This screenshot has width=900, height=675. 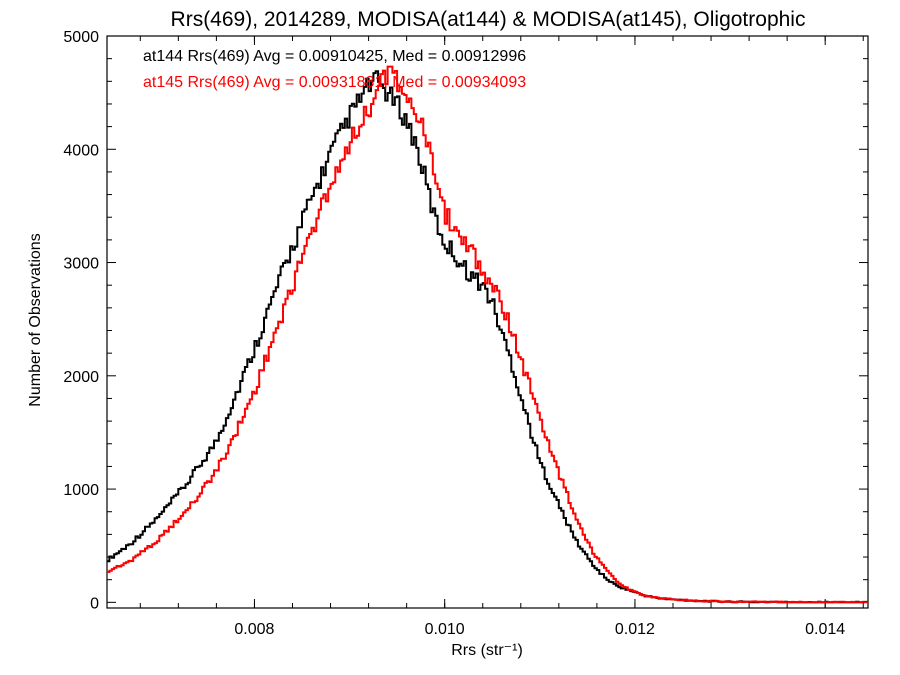 What do you see at coordinates (254, 629) in the screenshot?
I see `x-tick-label: 0.008` at bounding box center [254, 629].